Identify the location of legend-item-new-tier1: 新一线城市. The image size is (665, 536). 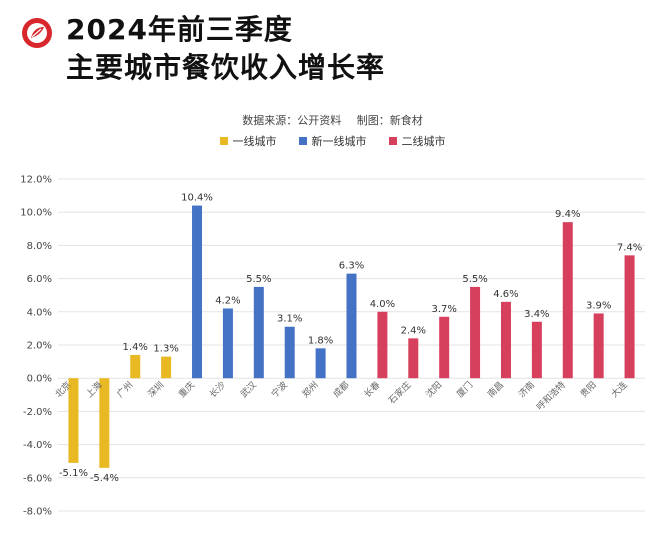
(332, 141).